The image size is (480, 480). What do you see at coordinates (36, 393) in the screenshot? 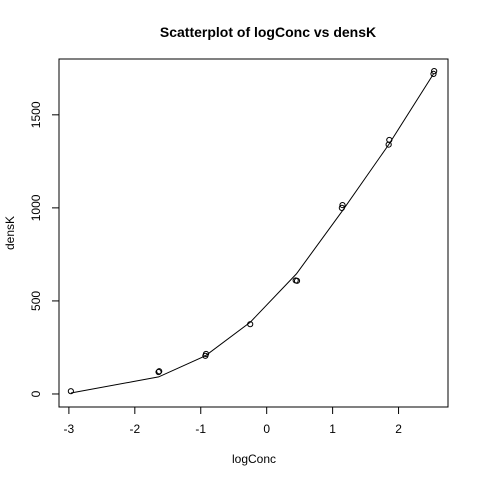
I see `y-tick-label: 0` at bounding box center [36, 393].